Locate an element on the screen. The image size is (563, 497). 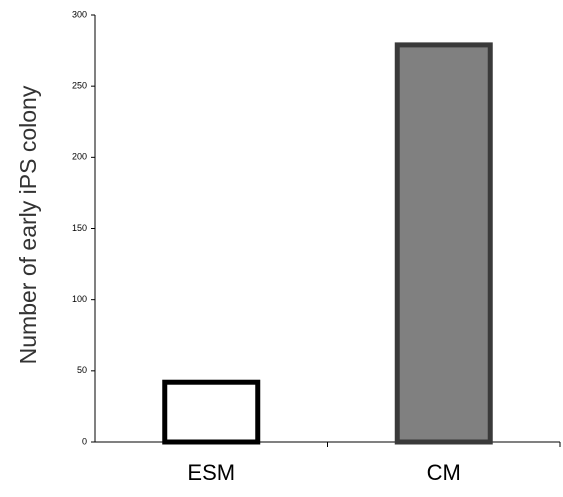
y-tick-label: 100 is located at coordinates (79, 299).